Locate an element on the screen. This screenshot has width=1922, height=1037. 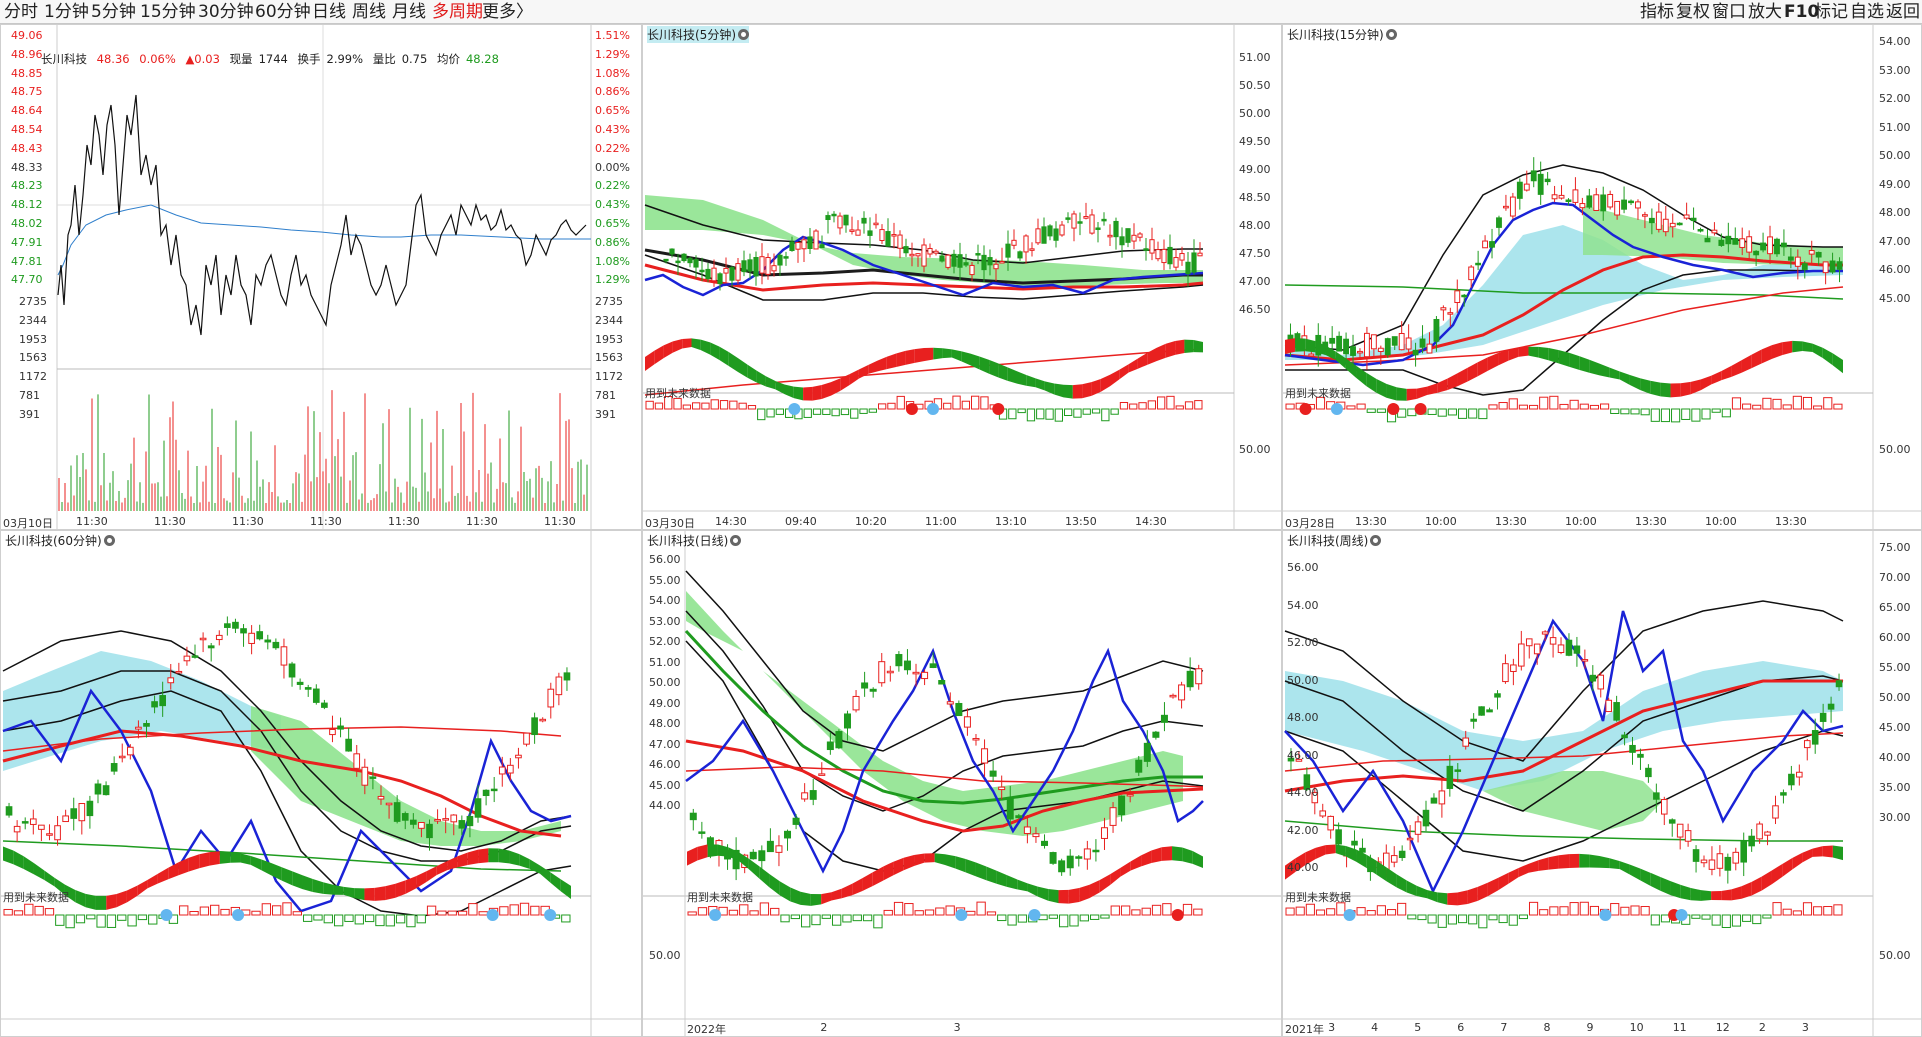
price-tick: 48.96 is located at coordinates (27, 54).